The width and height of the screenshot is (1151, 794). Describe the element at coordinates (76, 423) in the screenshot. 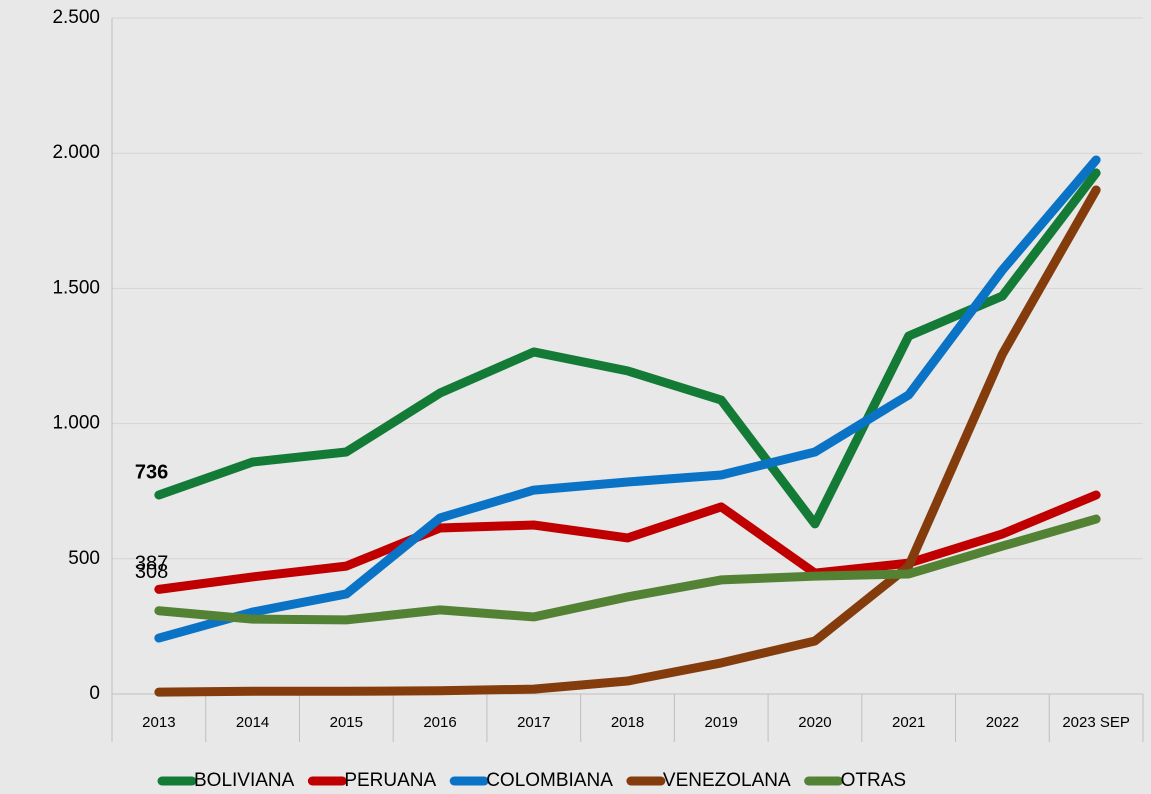

I see `y-tick-label: 1.000` at that location.